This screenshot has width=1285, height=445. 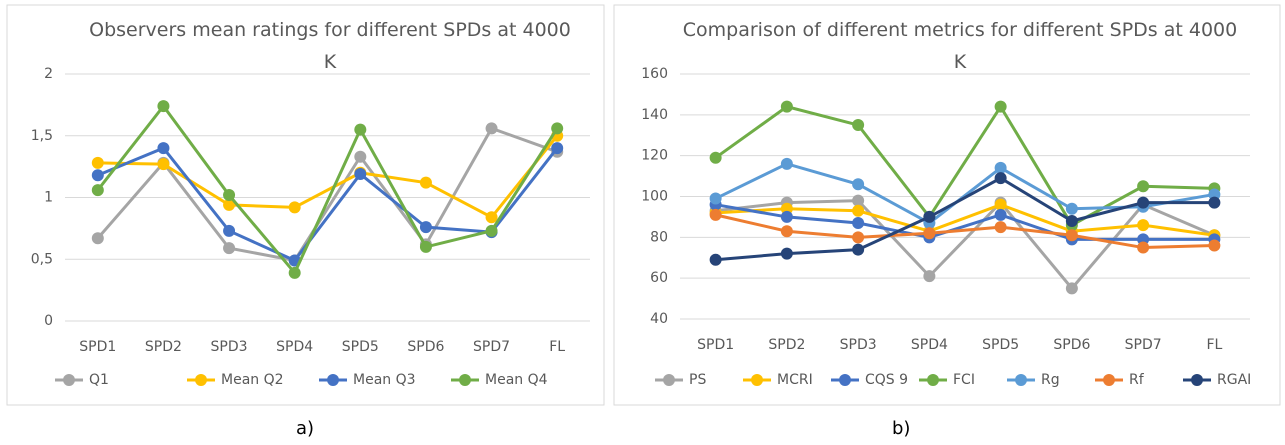 What do you see at coordinates (516, 380) in the screenshot?
I see `legend-label: Mean Q4` at bounding box center [516, 380].